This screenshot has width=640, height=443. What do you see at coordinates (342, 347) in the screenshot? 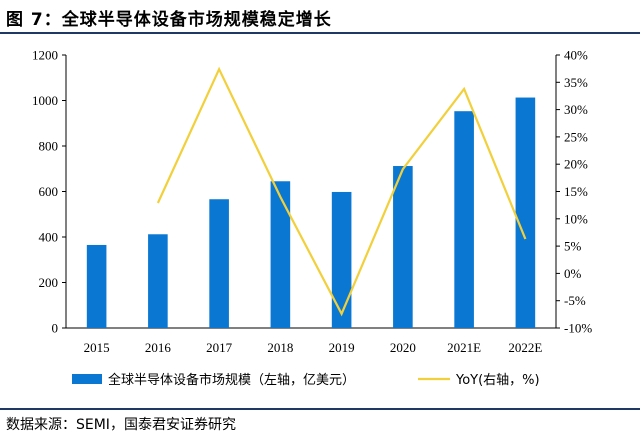
I see `x-tick-label: 2019` at bounding box center [342, 347].